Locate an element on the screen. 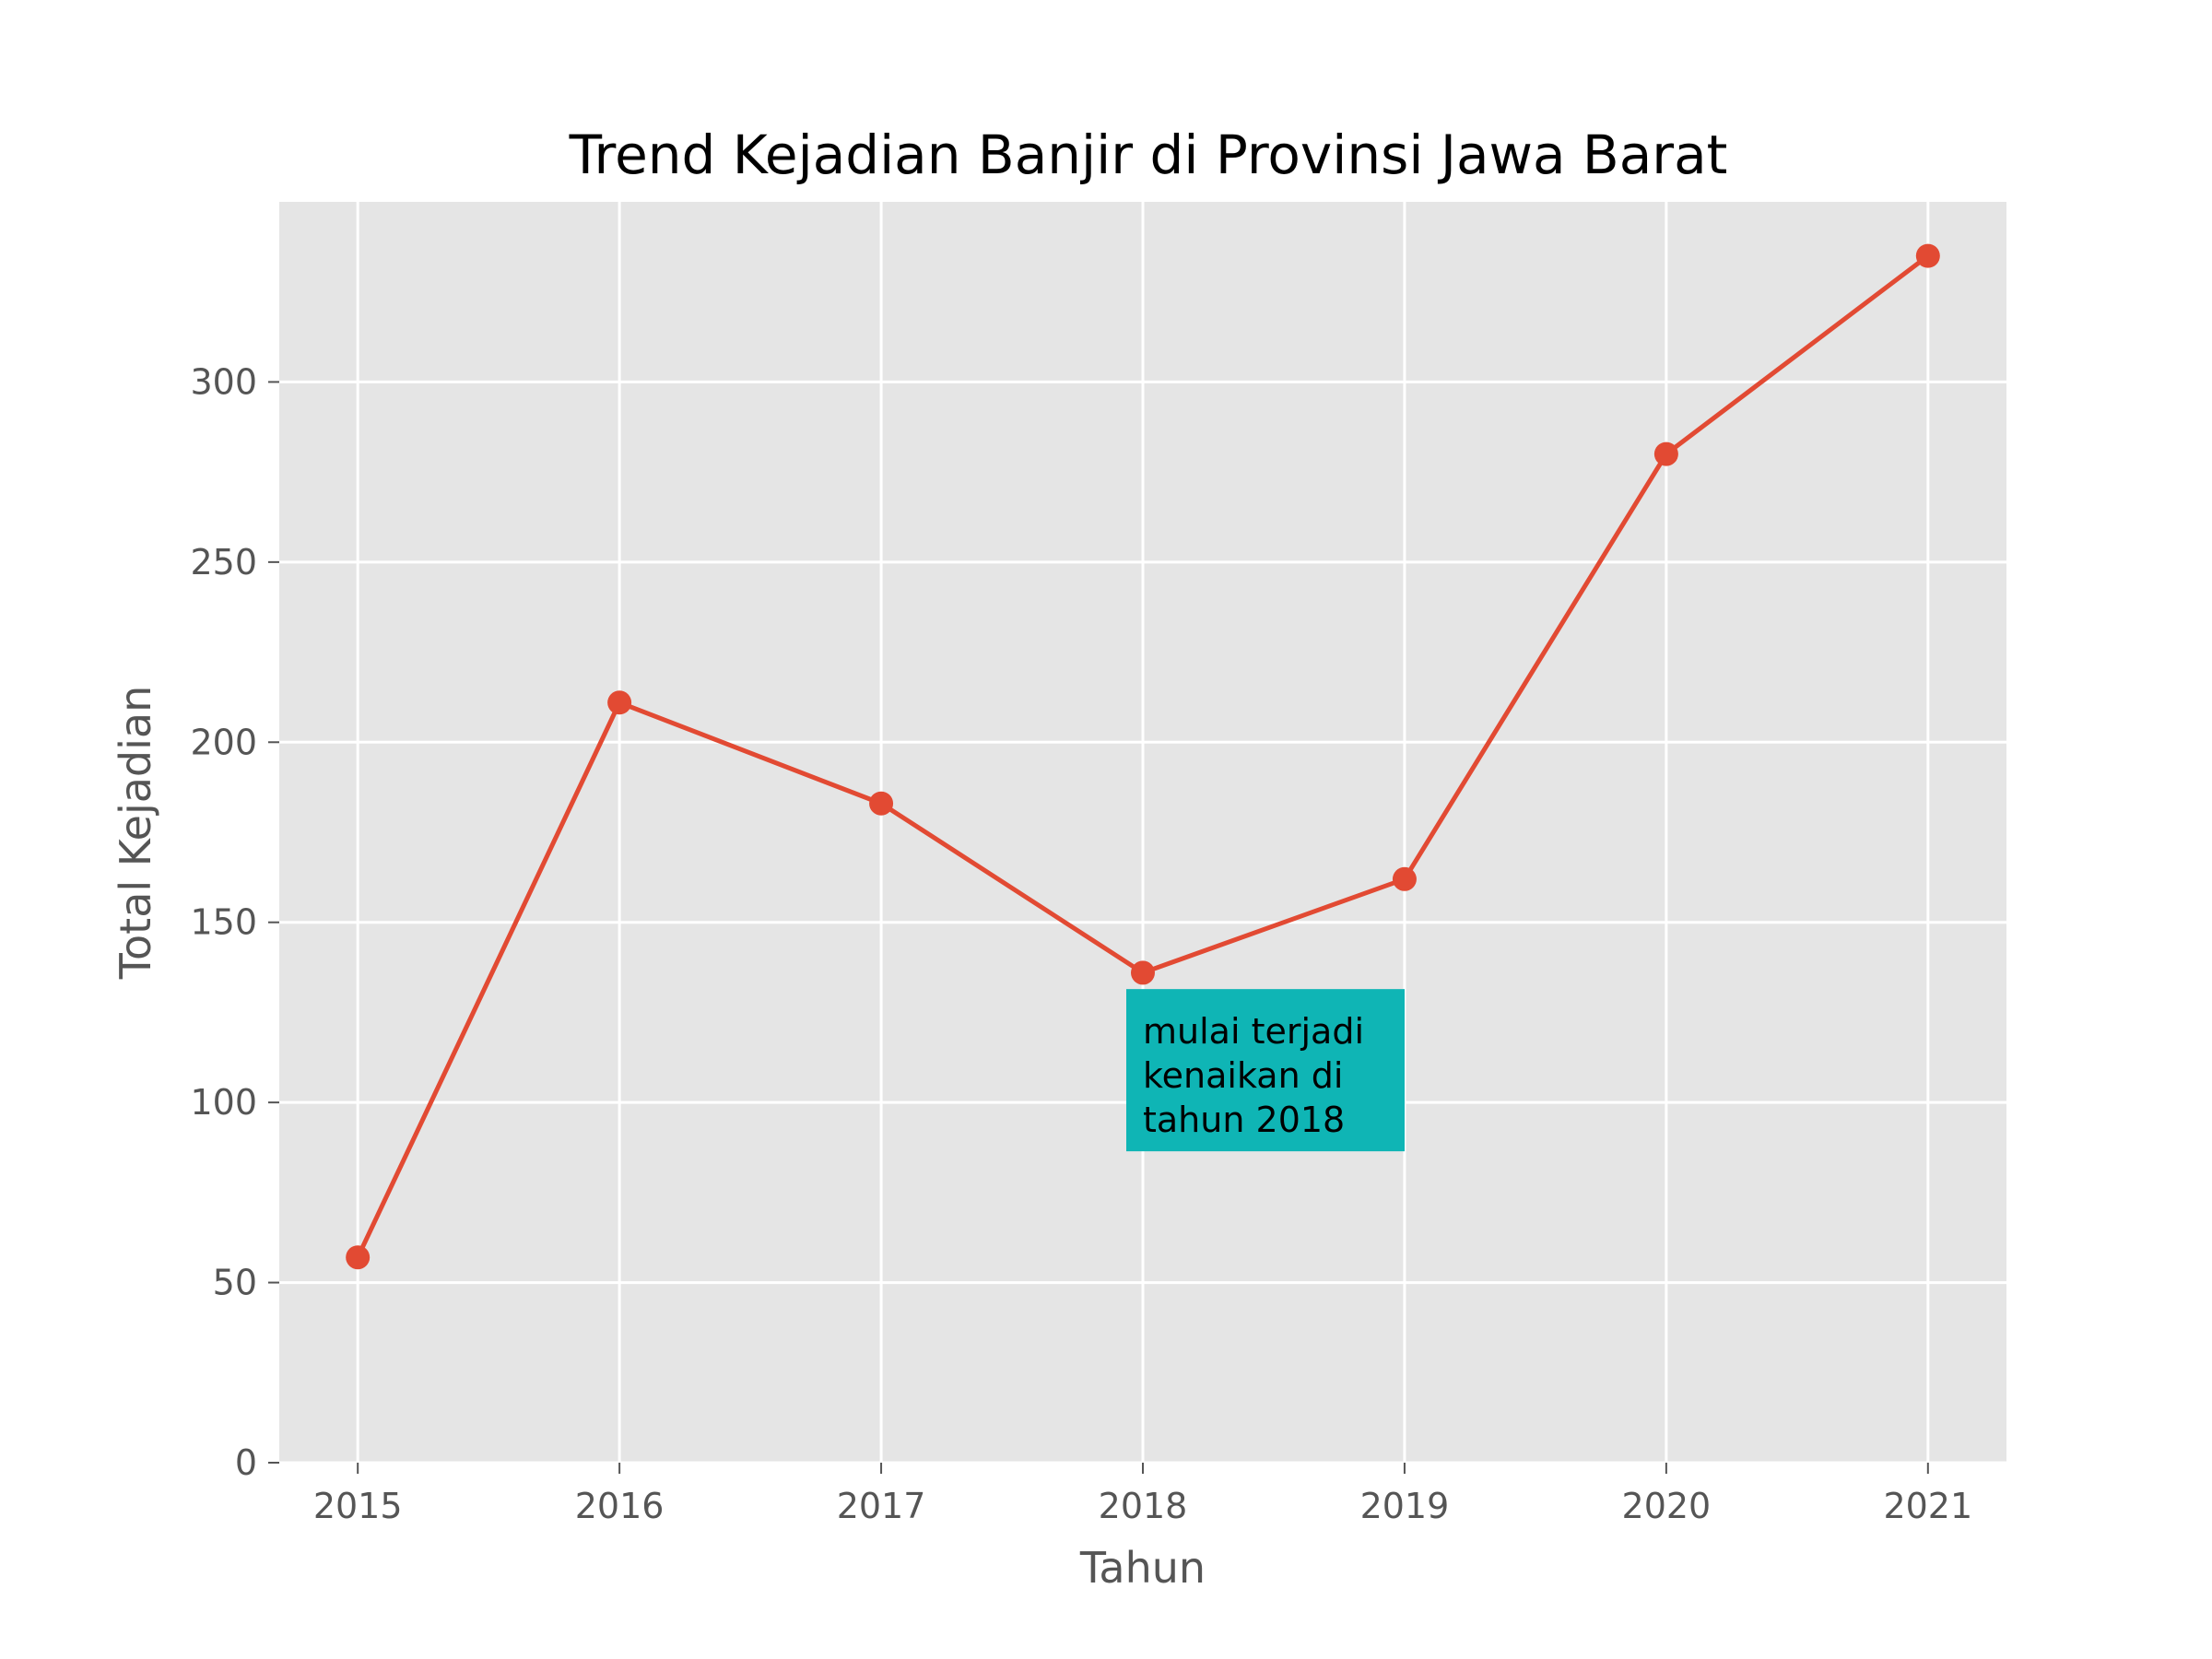  y-tick-label: 300 is located at coordinates (223, 381).